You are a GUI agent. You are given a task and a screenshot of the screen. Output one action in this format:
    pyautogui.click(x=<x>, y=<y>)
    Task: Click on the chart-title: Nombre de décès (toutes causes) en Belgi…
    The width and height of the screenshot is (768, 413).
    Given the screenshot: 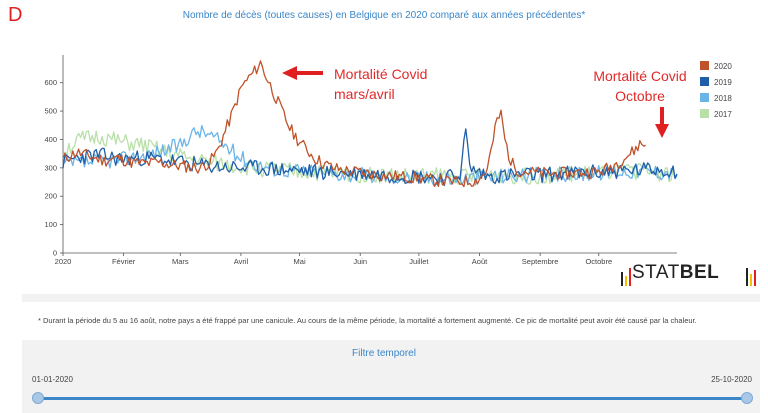 What is the action you would take?
    pyautogui.click(x=384, y=15)
    